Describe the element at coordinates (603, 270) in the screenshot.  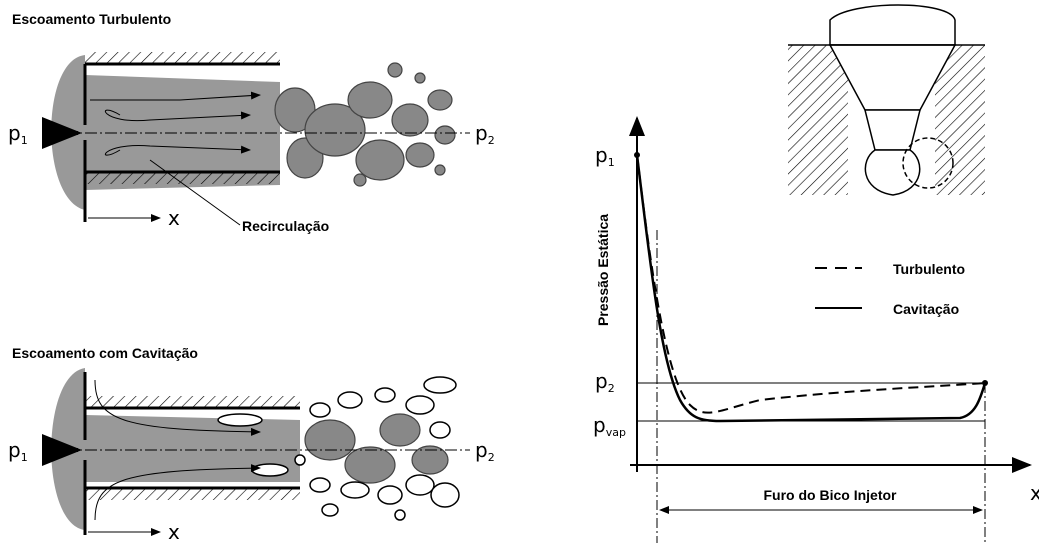
I see `y-axis-label: Pressão Estática` at that location.